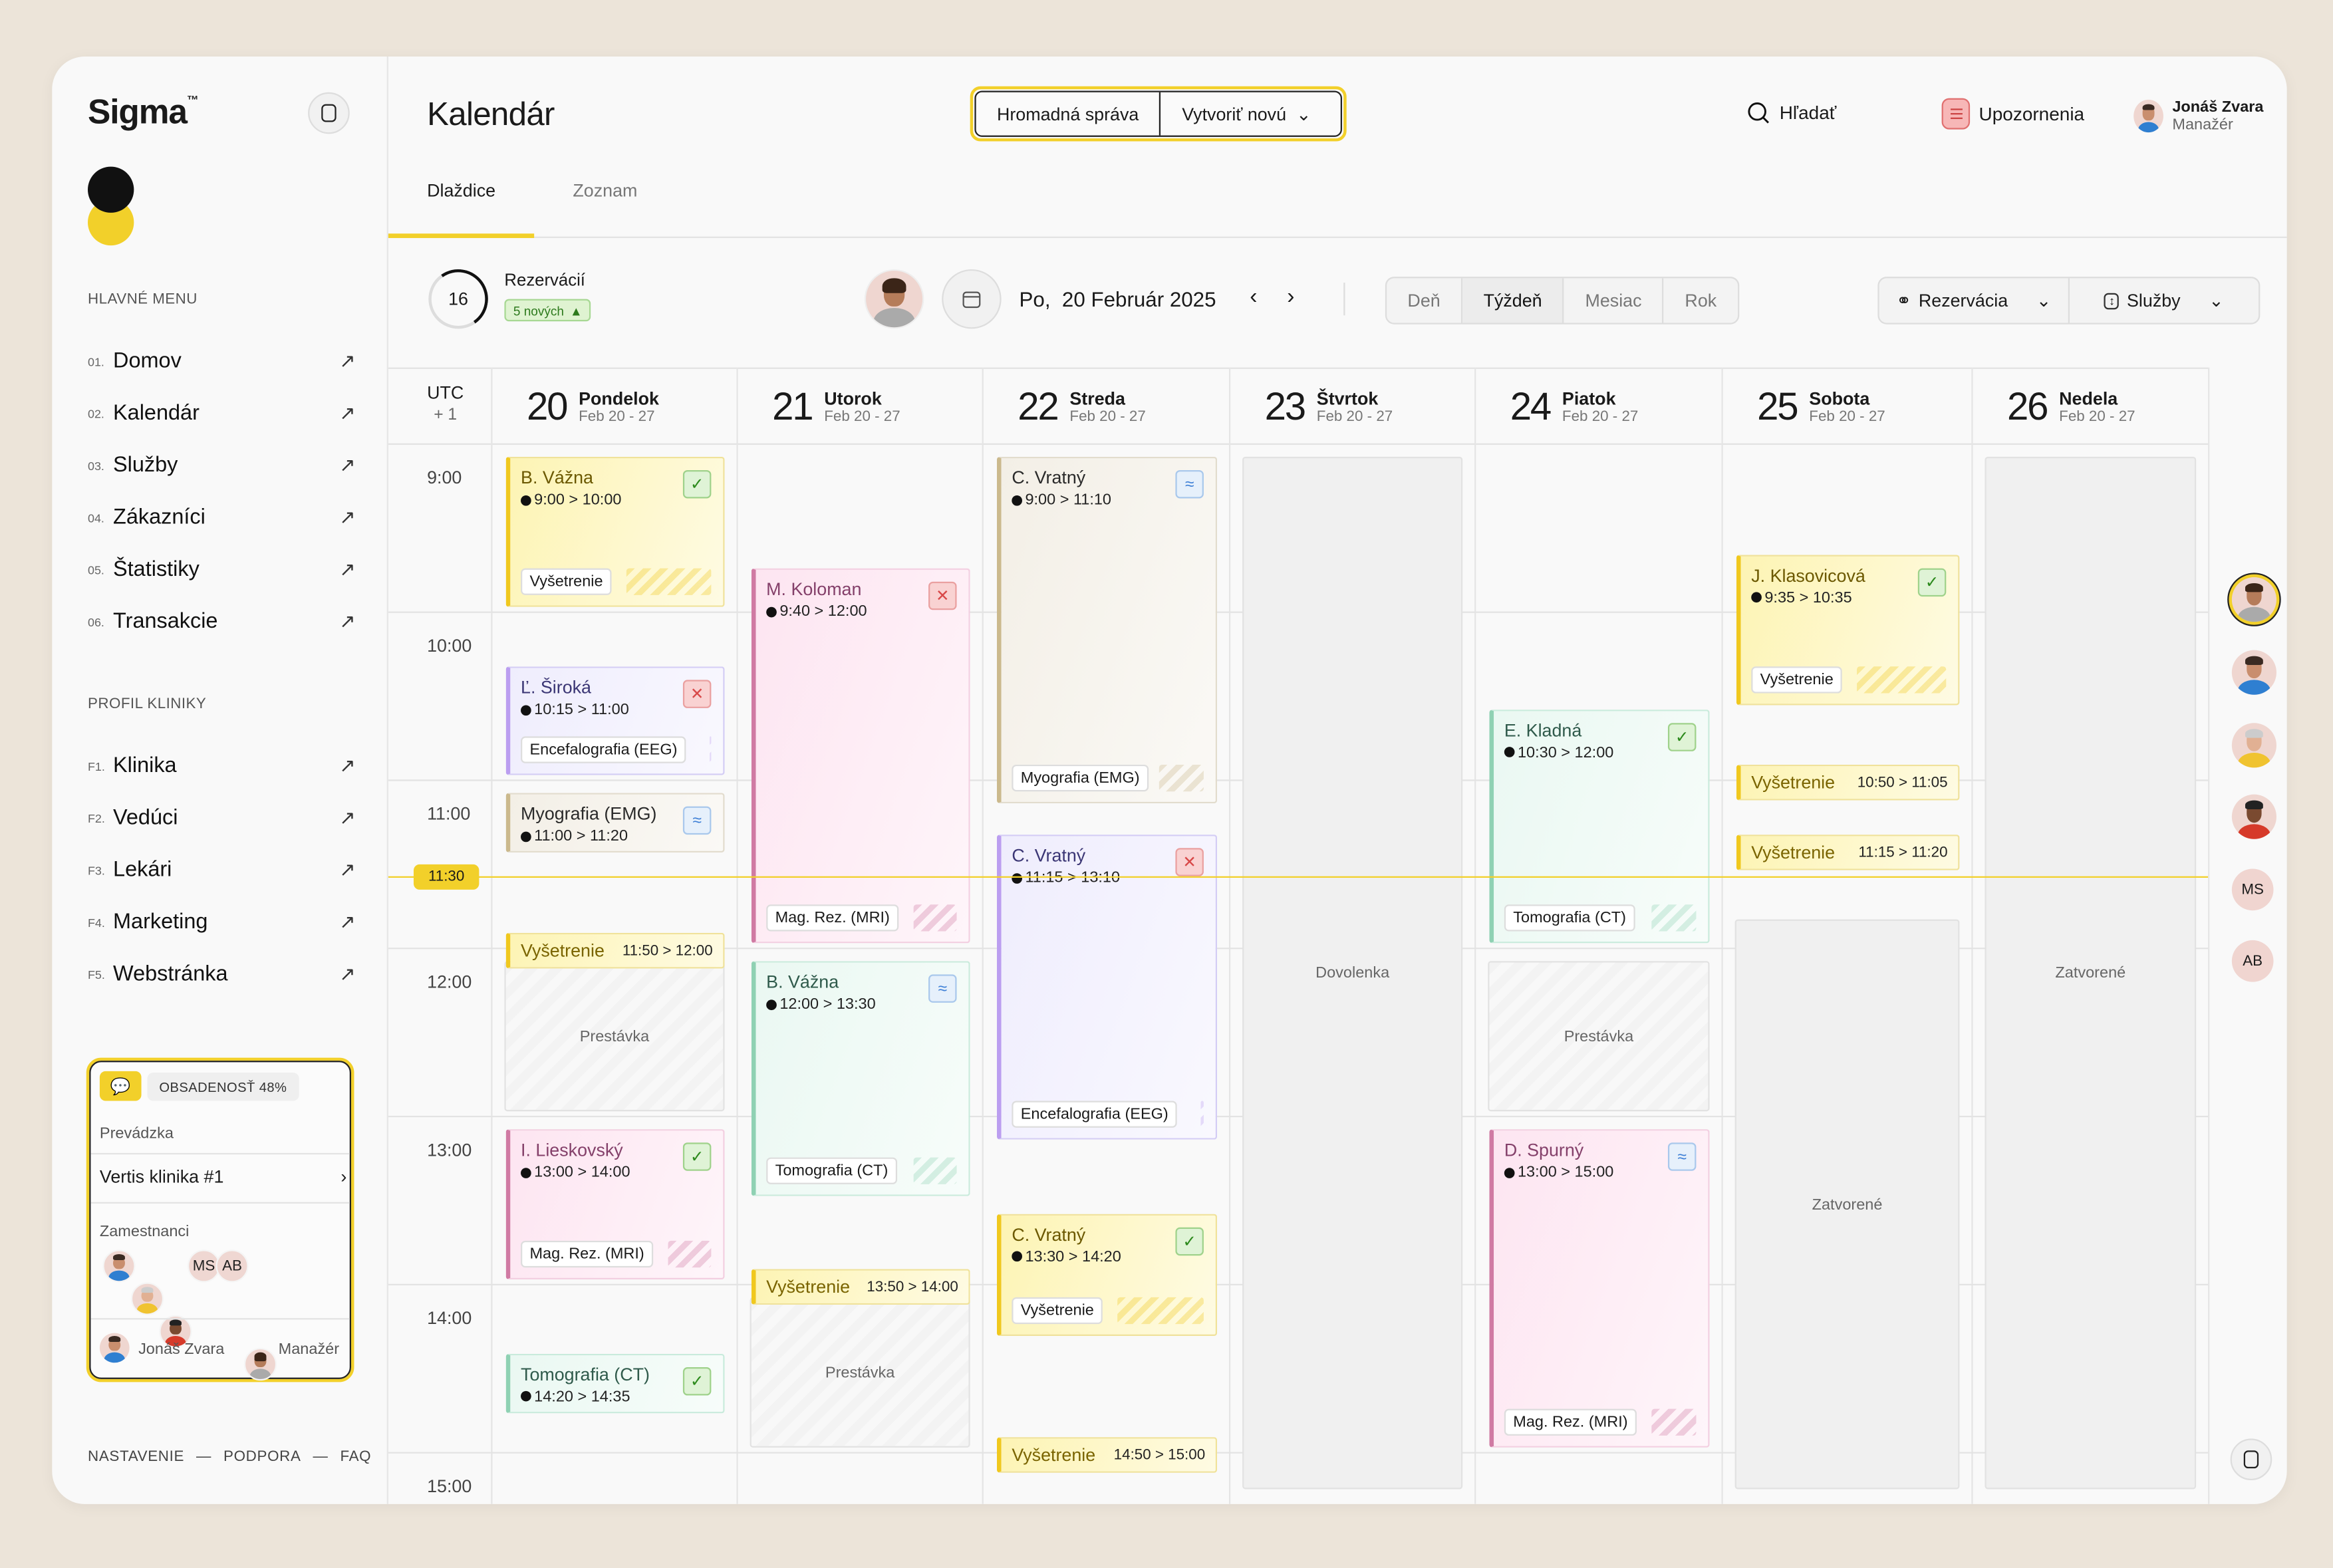 The height and width of the screenshot is (1568, 2333). Describe the element at coordinates (1701, 300) in the screenshot. I see `view-year: Rok` at that location.